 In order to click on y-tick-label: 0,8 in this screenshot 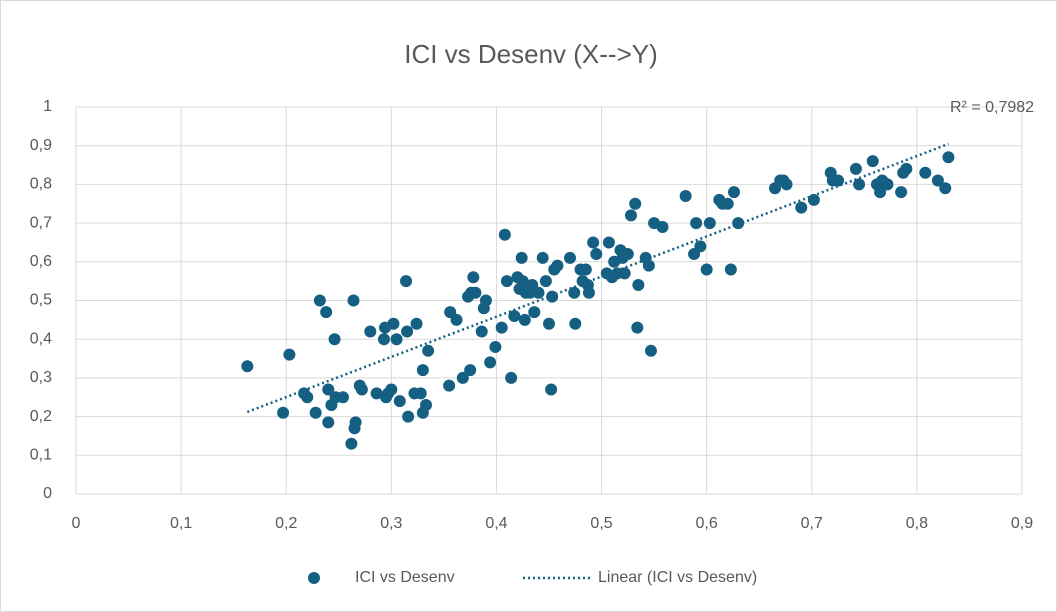, I will do `click(41, 184)`.